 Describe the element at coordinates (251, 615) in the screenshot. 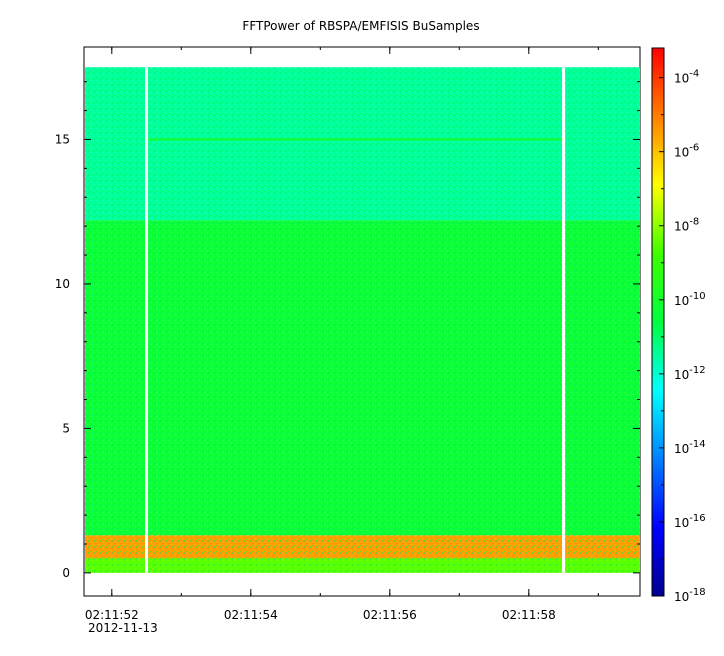

I see `x-tick-label: 02:11:54` at that location.